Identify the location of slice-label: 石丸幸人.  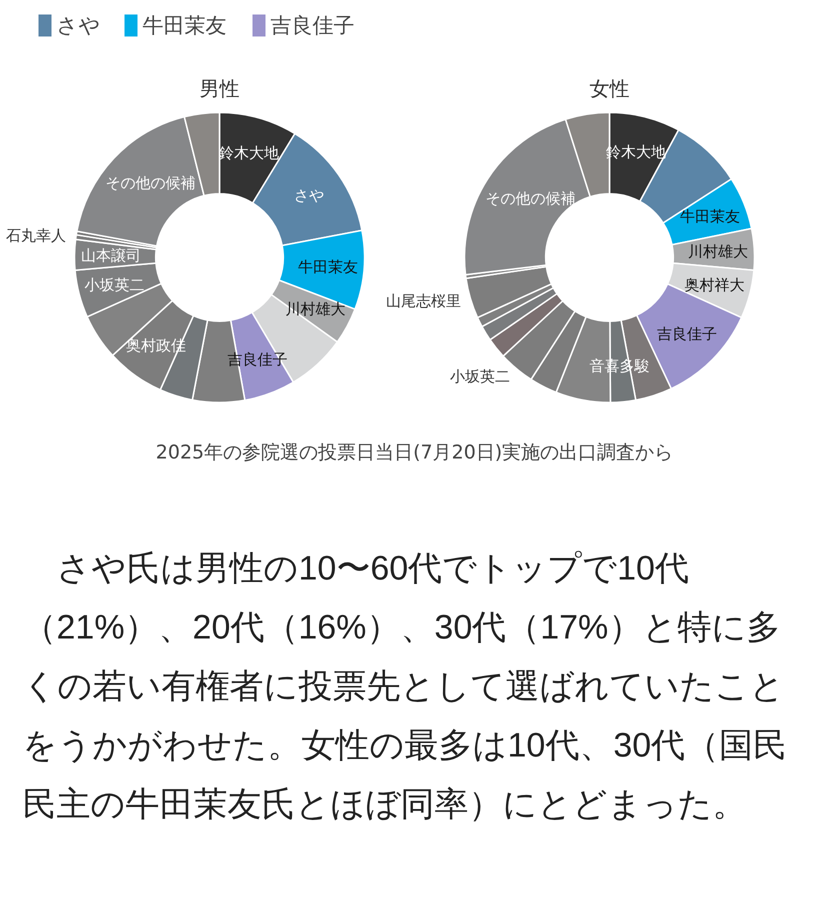
(36, 235).